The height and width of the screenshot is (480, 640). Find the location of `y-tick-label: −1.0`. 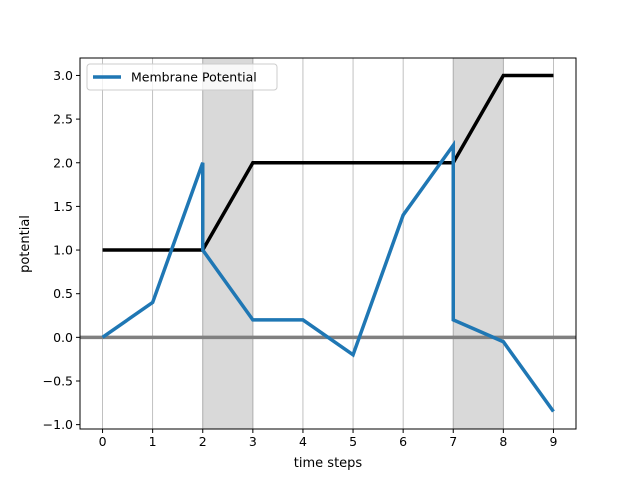

y-tick-label: −1.0 is located at coordinates (58, 424).